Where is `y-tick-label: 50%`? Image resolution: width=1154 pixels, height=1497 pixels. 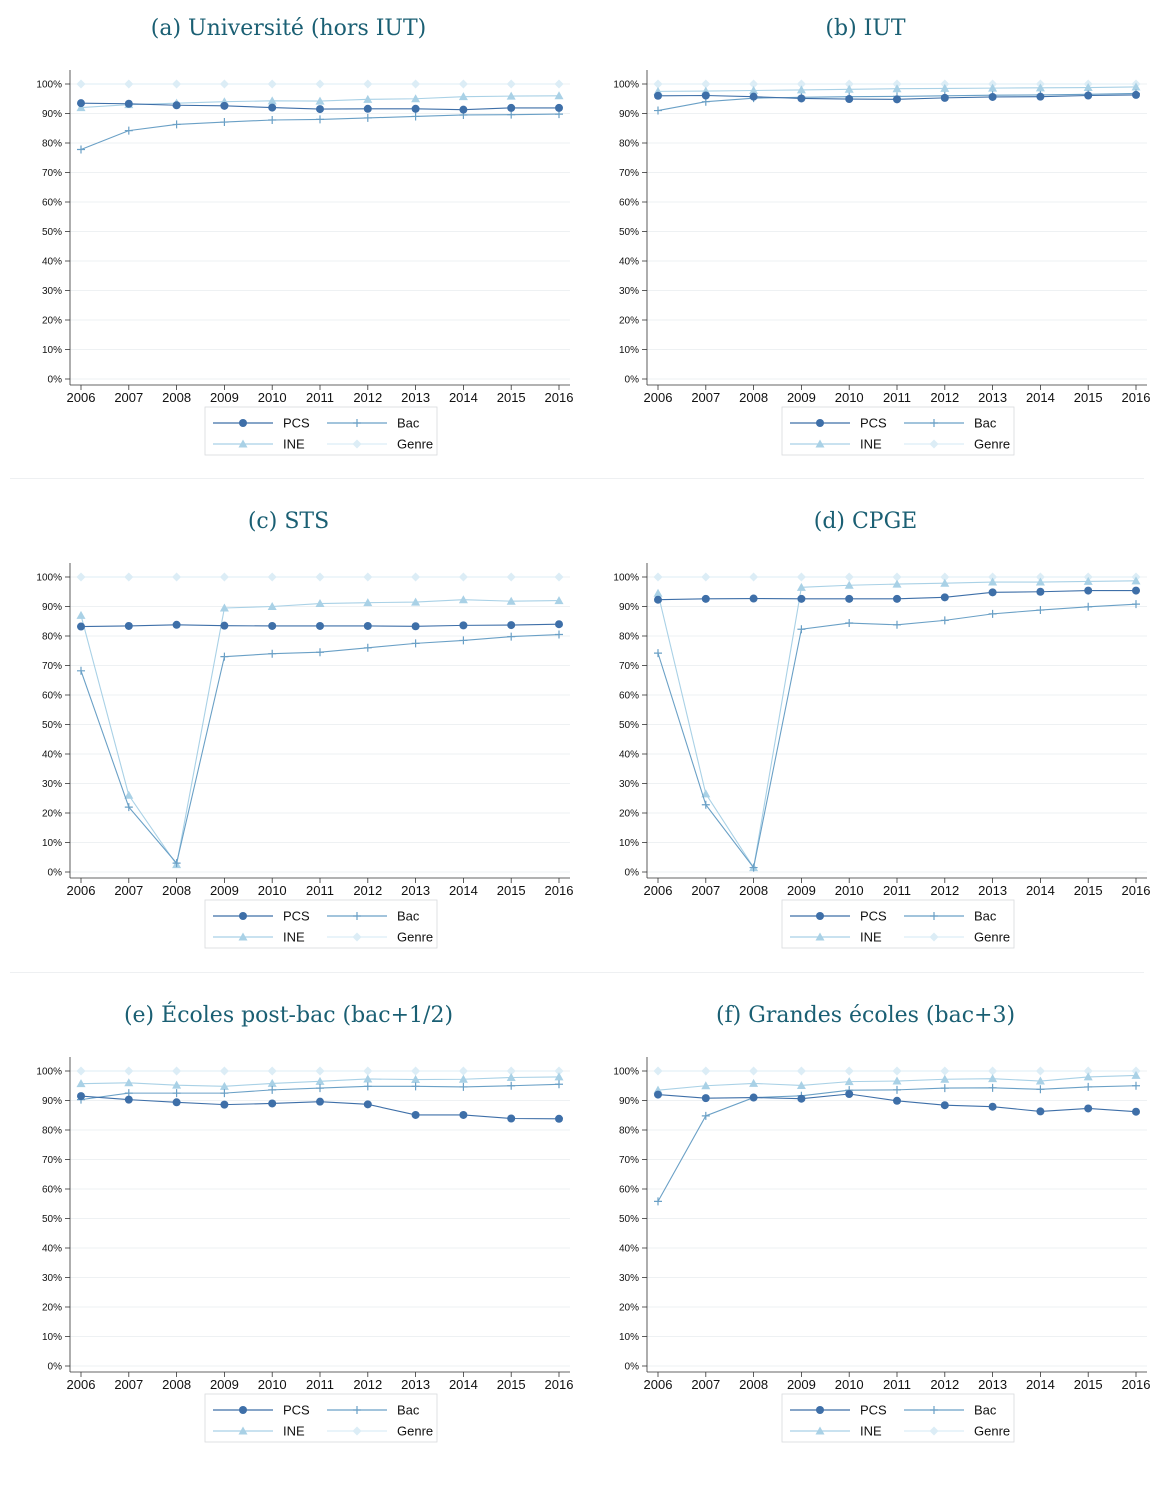 y-tick-label: 50% is located at coordinates (52, 232).